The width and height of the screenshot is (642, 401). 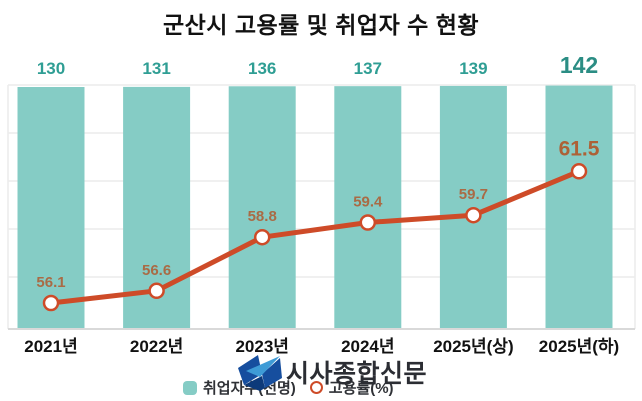 I want to click on x-axis-label: 2022년, so click(x=156, y=346).